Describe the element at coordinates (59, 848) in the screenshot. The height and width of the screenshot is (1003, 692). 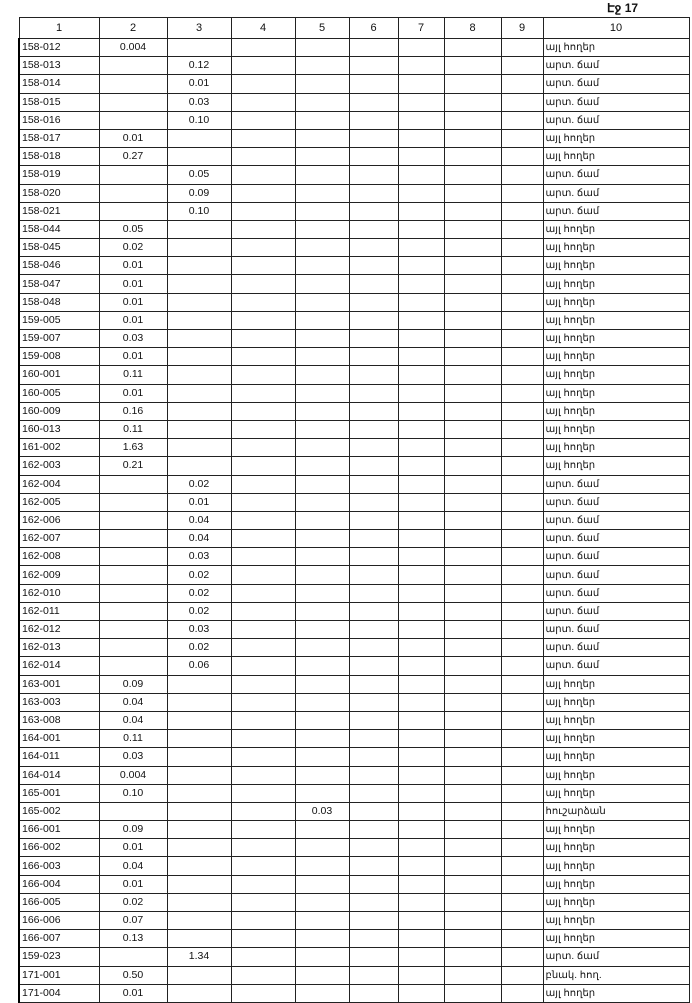
I see `cell-col-1: 166-002` at that location.